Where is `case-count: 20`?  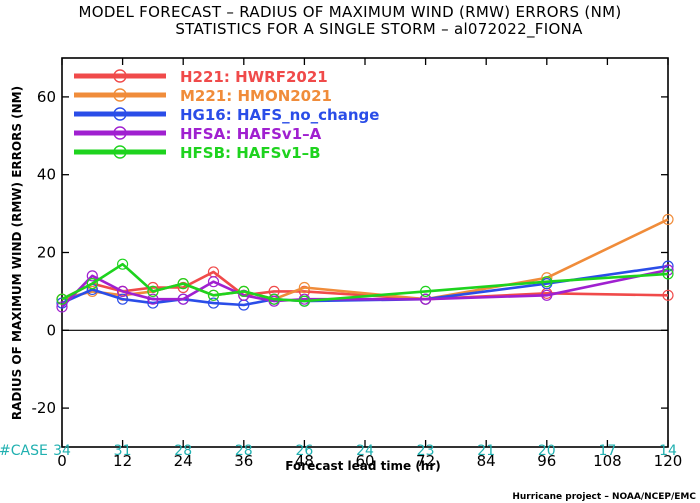 case-count: 20 is located at coordinates (547, 451).